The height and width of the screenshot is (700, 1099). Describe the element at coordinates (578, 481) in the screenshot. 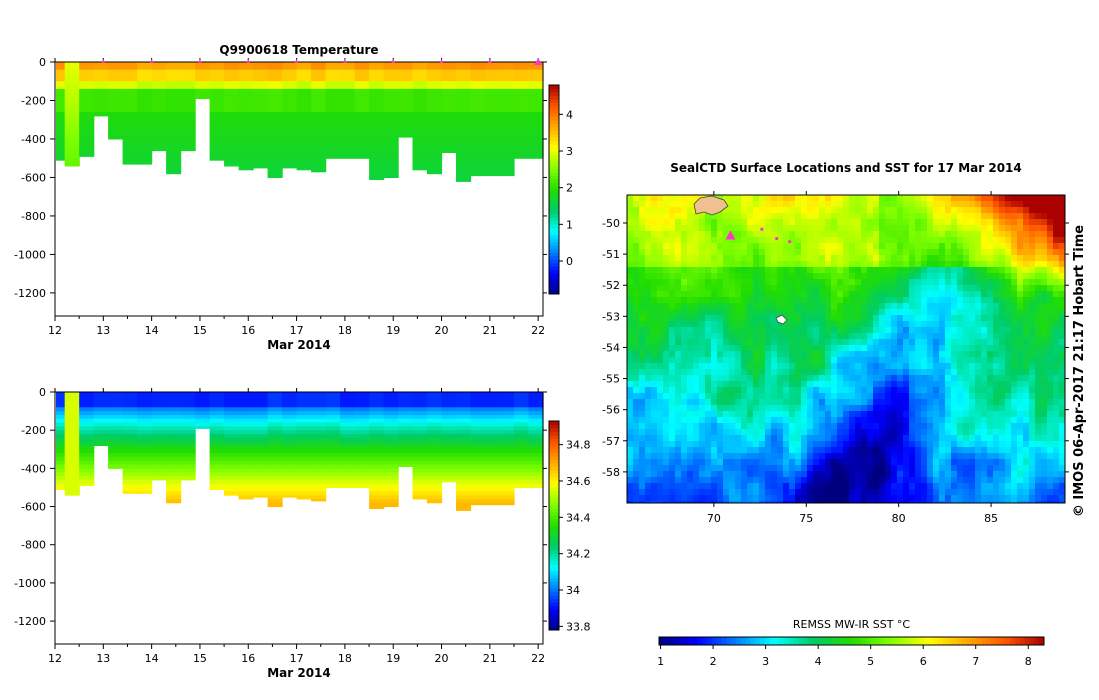

I see `salinity-colorbar-tick-label: 34.6` at that location.